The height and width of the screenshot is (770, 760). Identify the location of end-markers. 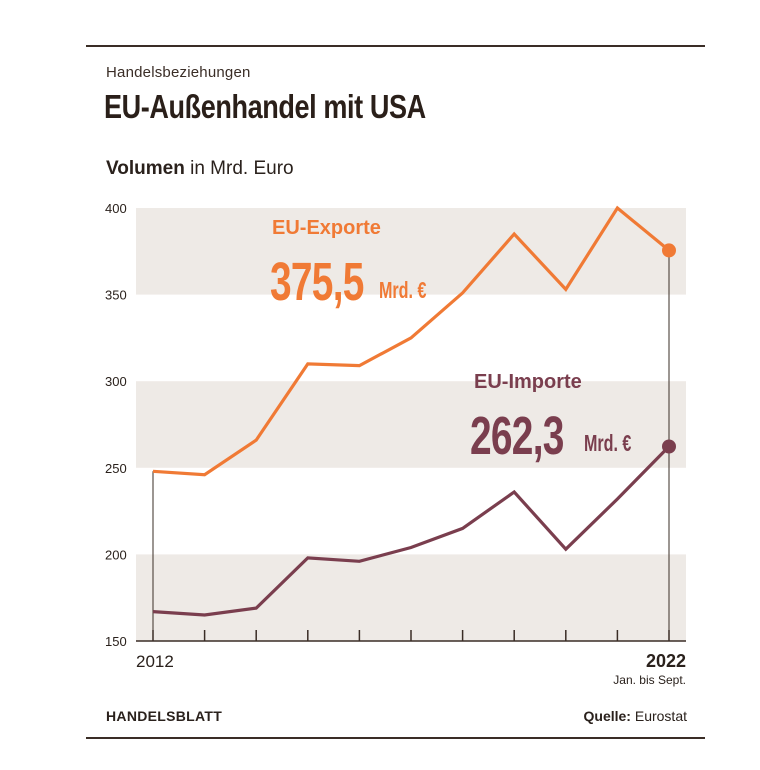
(669, 348).